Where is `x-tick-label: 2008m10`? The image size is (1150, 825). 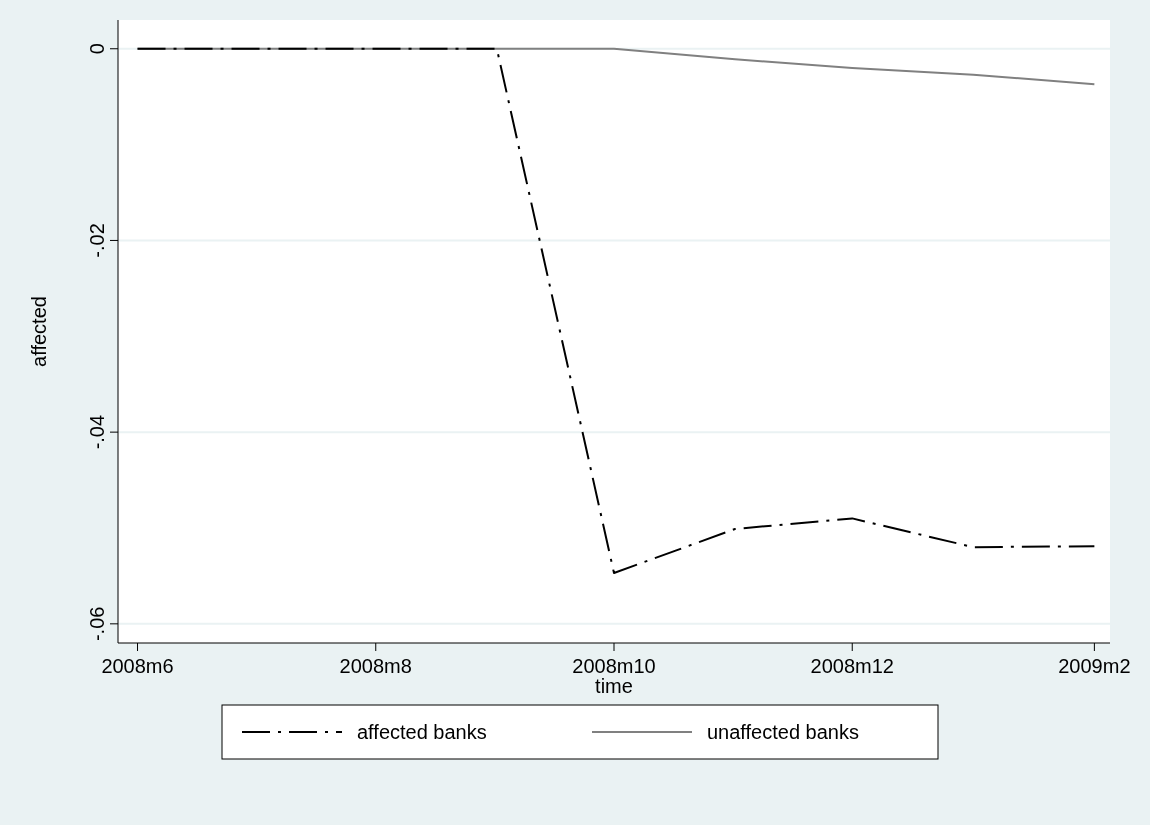
x-tick-label: 2008m10 is located at coordinates (614, 666).